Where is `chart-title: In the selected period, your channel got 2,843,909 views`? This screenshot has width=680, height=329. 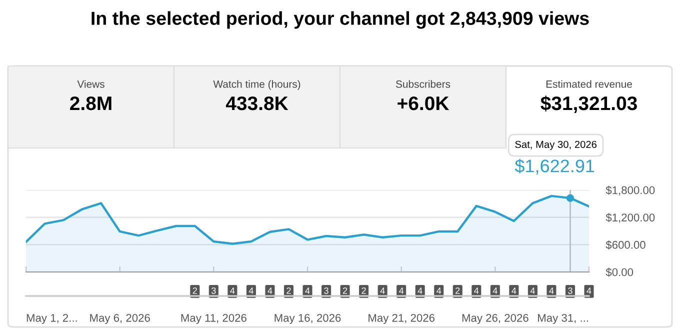
chart-title: In the selected period, your channel got 2,843,909 views is located at coordinates (340, 20).